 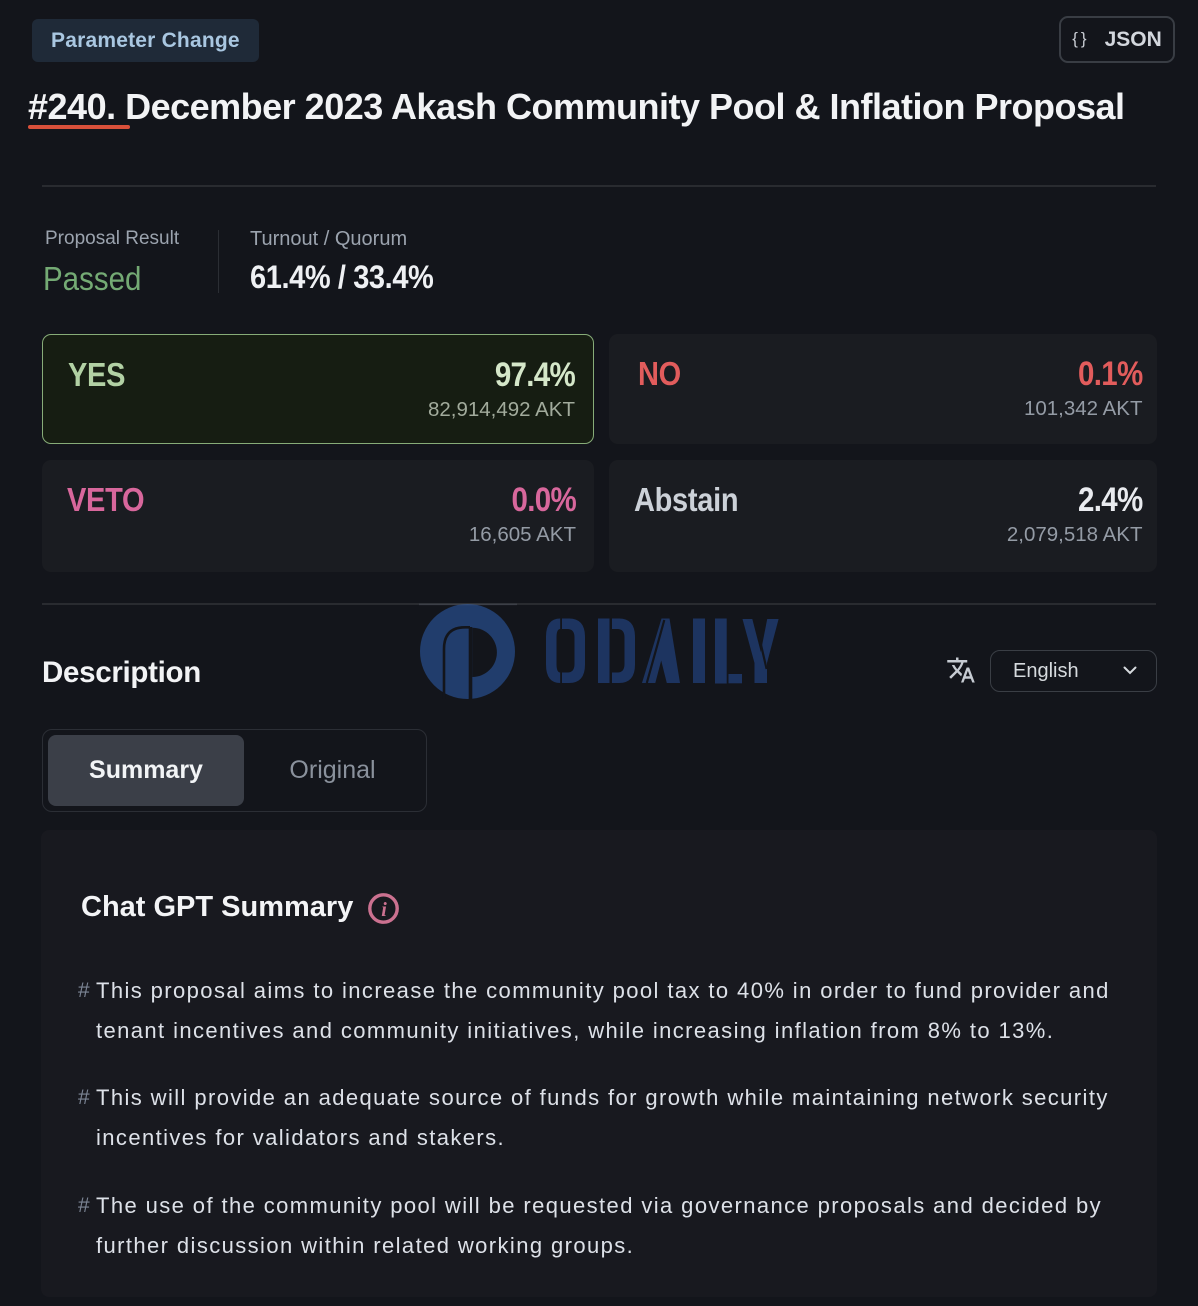 I want to click on svg-text: i, so click(x=384, y=910).